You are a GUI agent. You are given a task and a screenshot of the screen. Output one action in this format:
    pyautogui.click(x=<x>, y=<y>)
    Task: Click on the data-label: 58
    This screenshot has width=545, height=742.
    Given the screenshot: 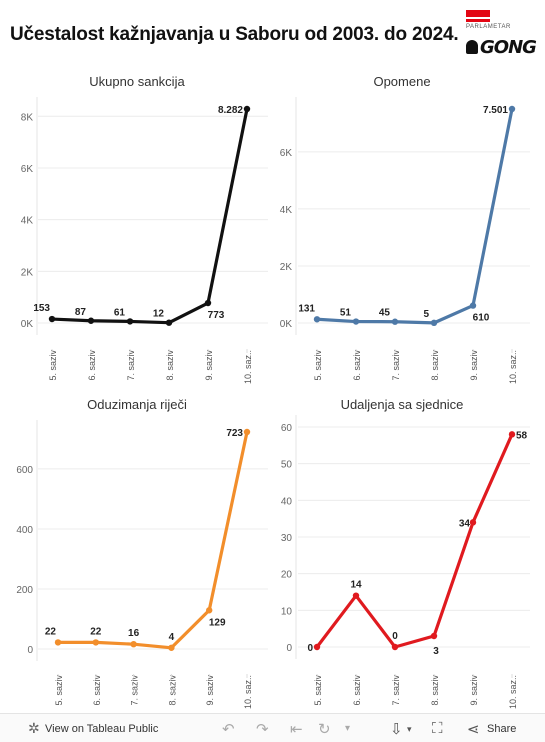 What is the action you would take?
    pyautogui.click(x=522, y=435)
    